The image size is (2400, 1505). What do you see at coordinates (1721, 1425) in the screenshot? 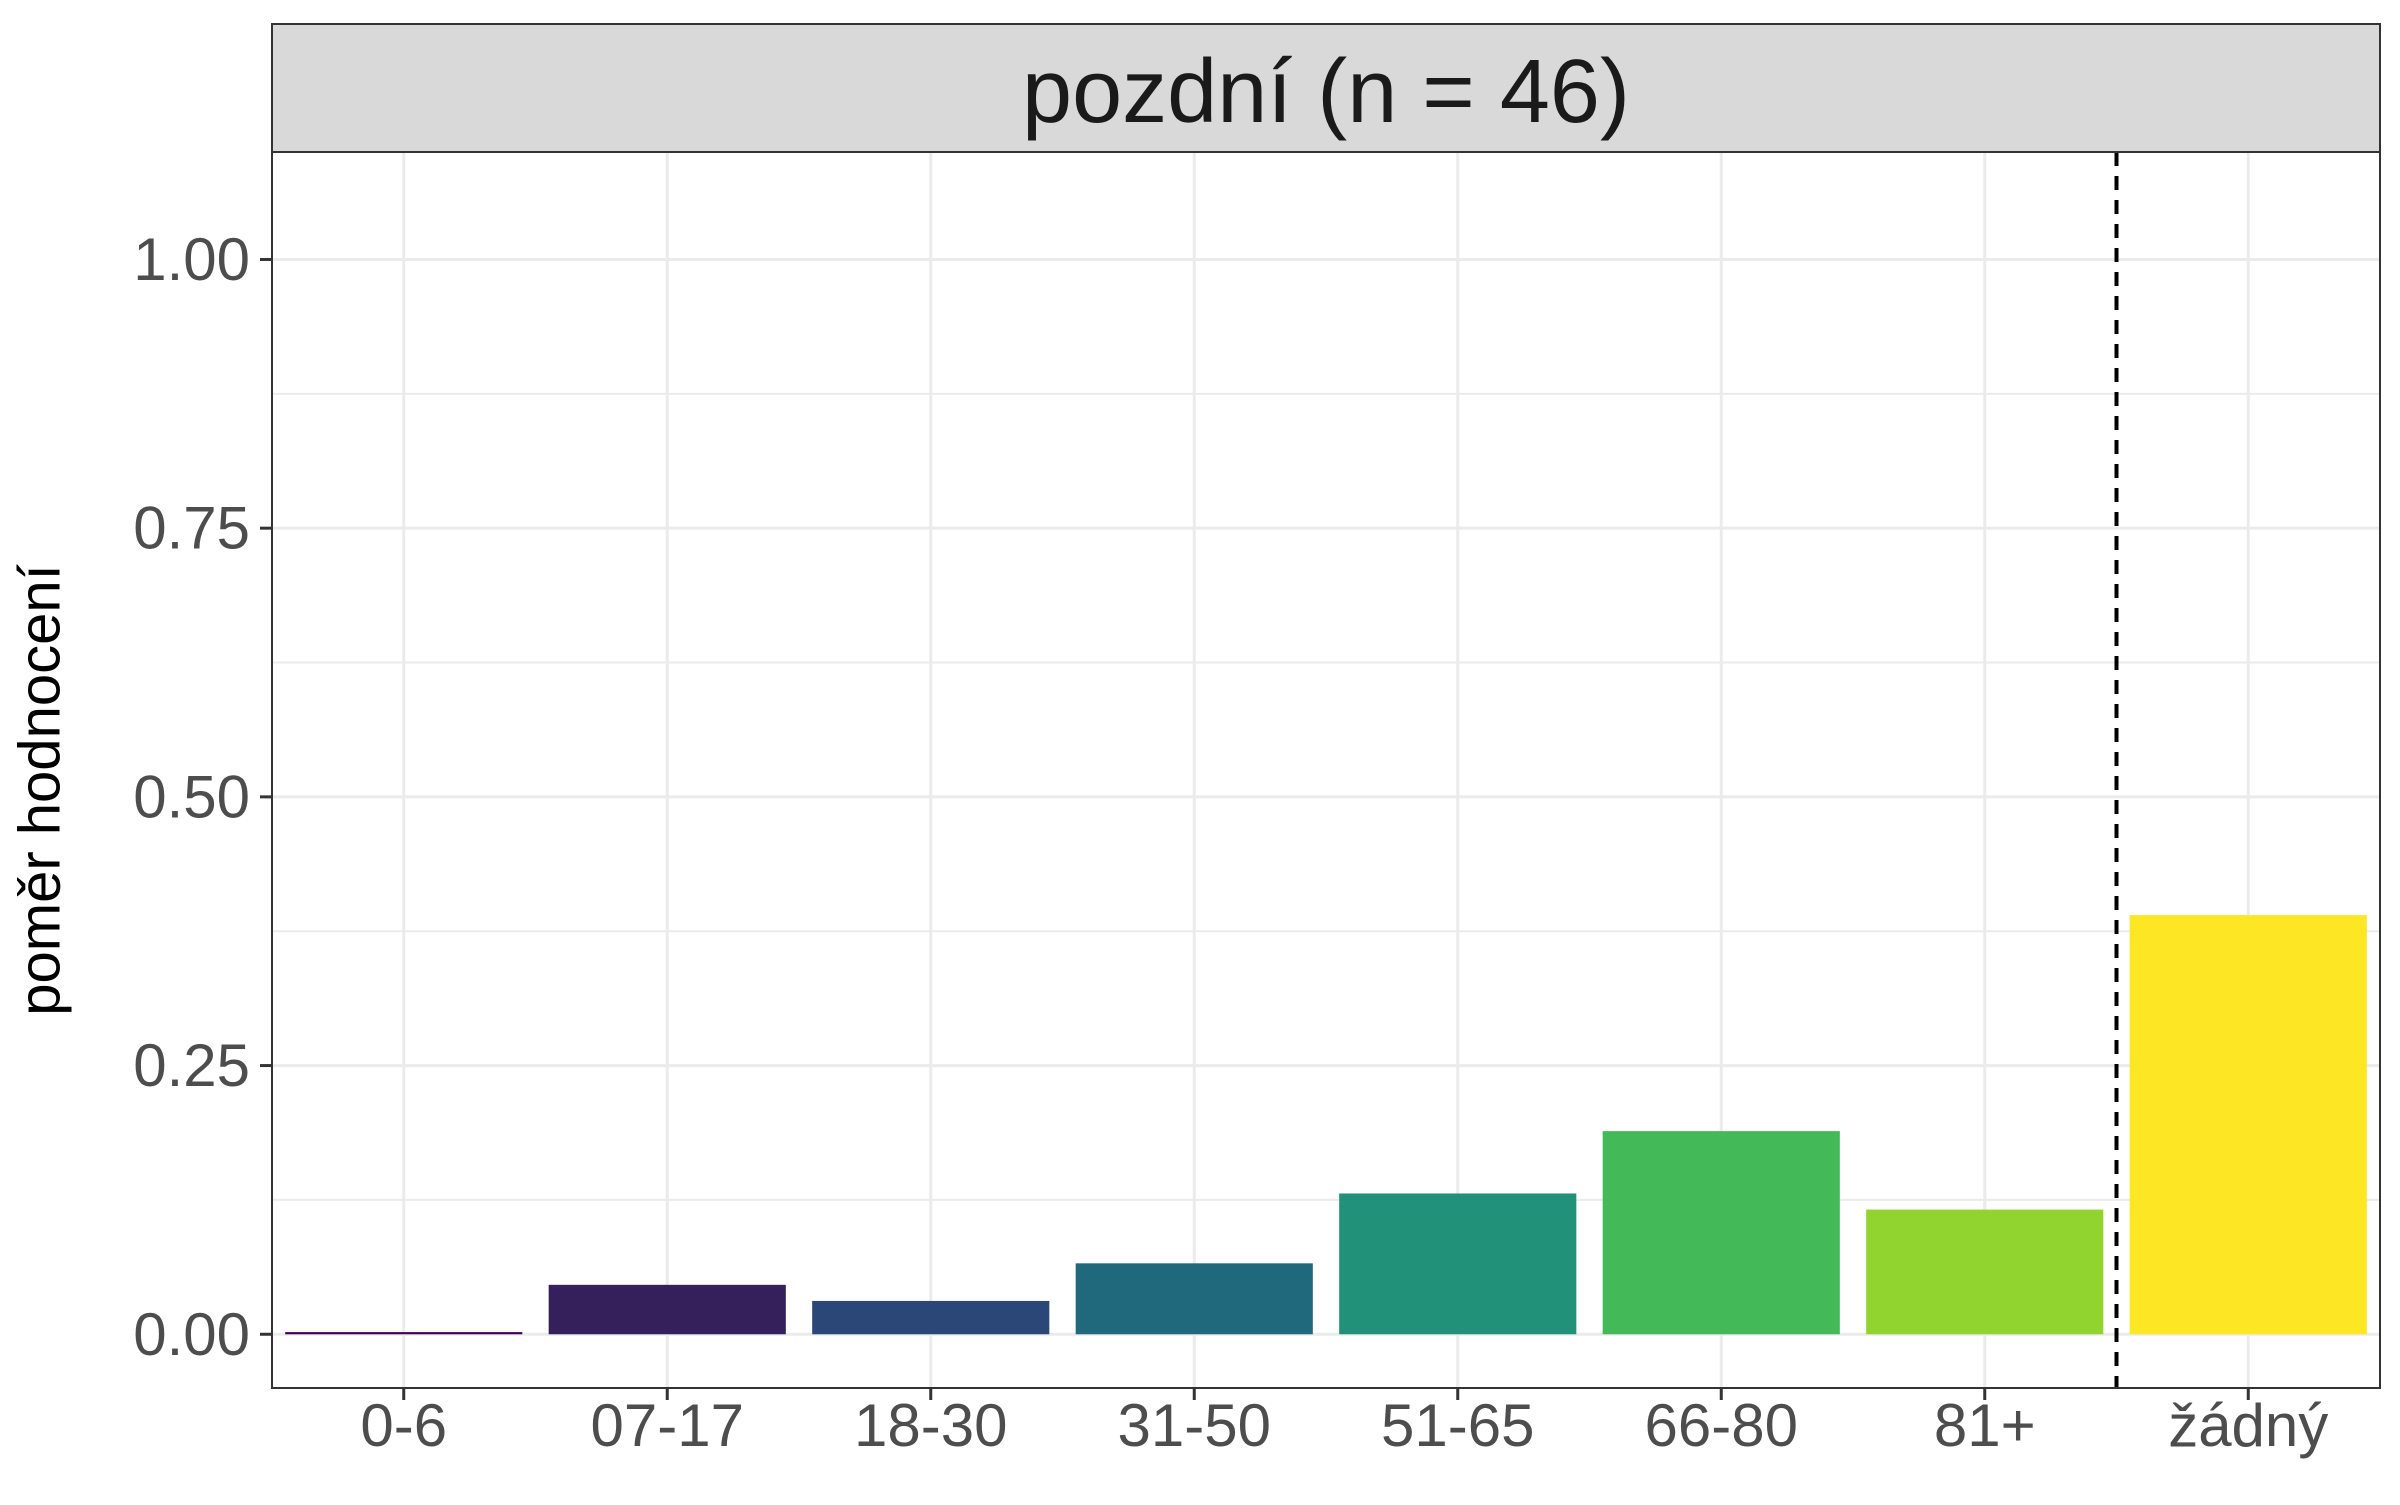
I see `x-tick-label: 66-80` at bounding box center [1721, 1425].